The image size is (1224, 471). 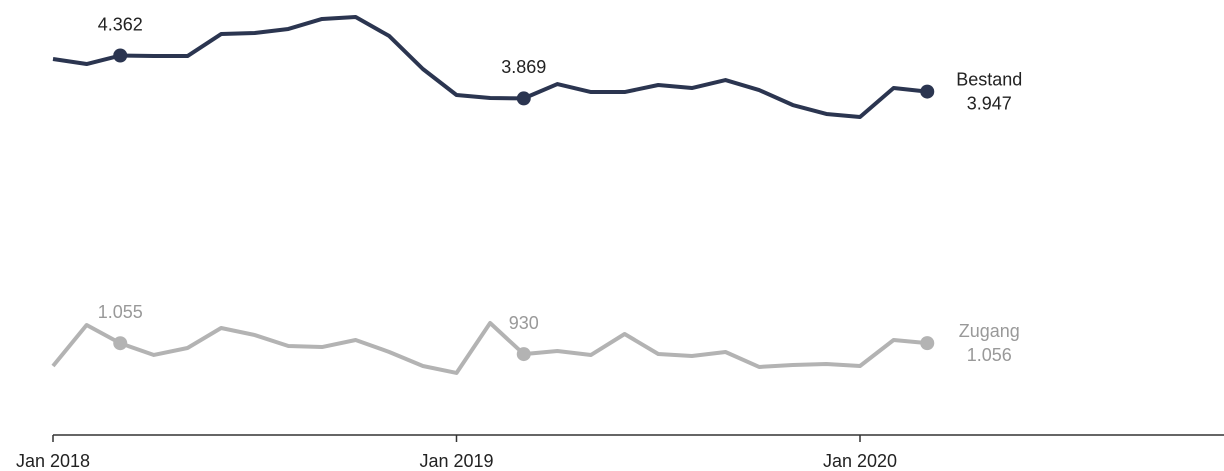 What do you see at coordinates (120, 24) in the screenshot?
I see `value-label: 4.362` at bounding box center [120, 24].